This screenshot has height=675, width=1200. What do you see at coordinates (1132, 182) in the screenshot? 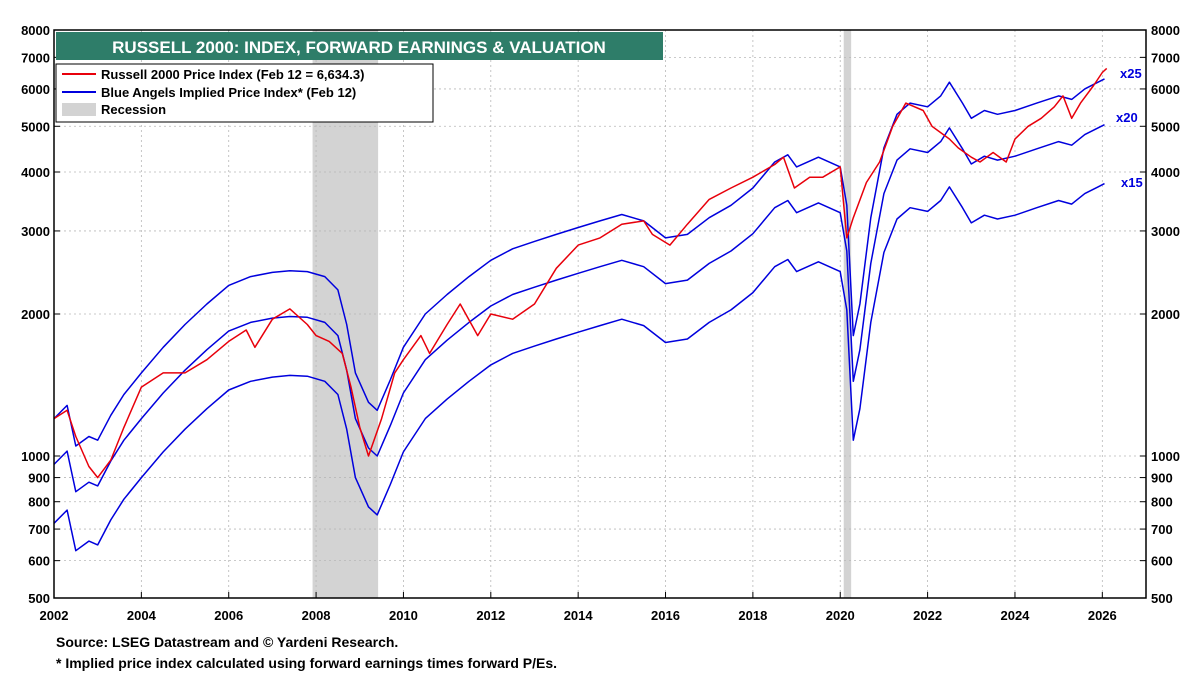
I see `series-end-label-x15: x15` at bounding box center [1132, 182].